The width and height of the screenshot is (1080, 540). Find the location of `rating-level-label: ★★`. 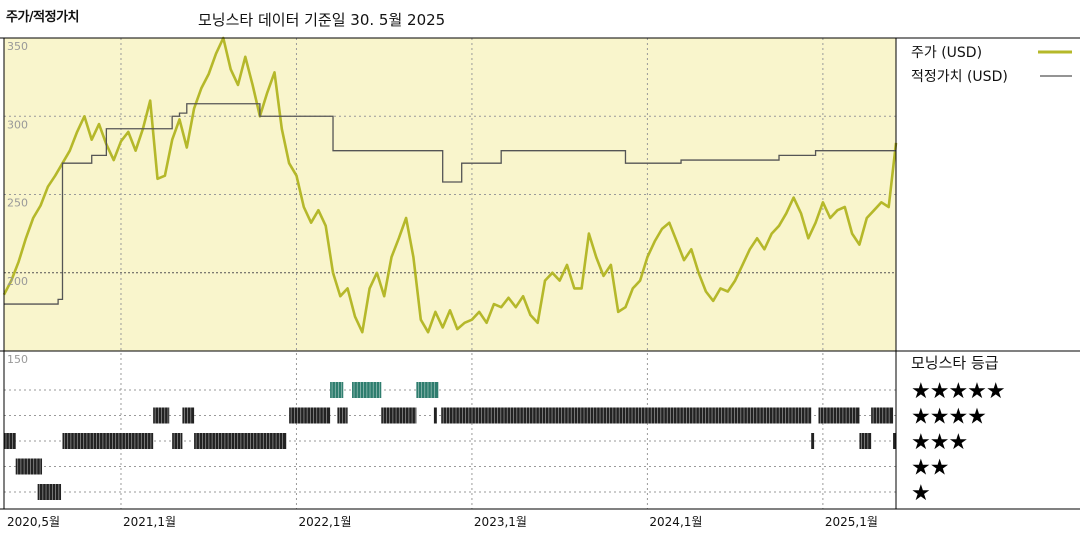

rating-level-label: ★★ is located at coordinates (930, 468).